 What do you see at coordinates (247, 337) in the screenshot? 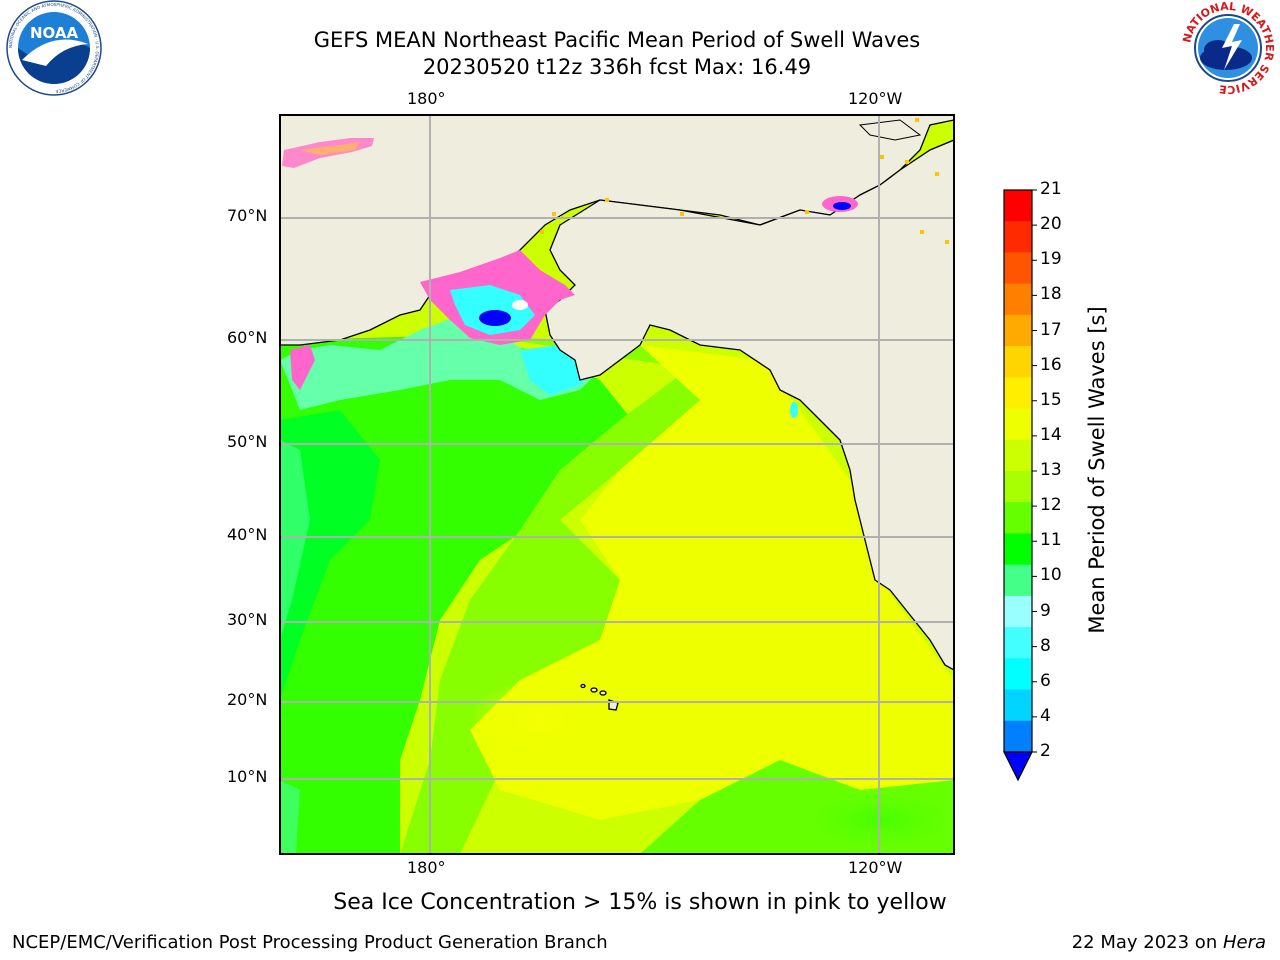
I see `lat-label-60n: 60°N` at bounding box center [247, 337].